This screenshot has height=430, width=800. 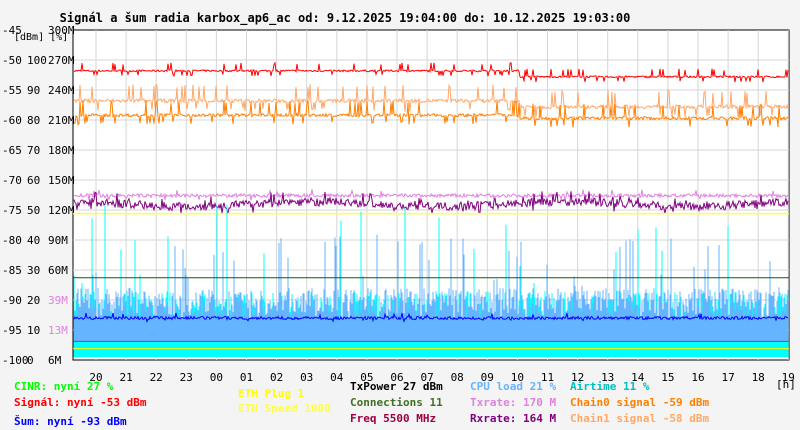 I want to click on x-tick-label: 13, so click(x=607, y=377).